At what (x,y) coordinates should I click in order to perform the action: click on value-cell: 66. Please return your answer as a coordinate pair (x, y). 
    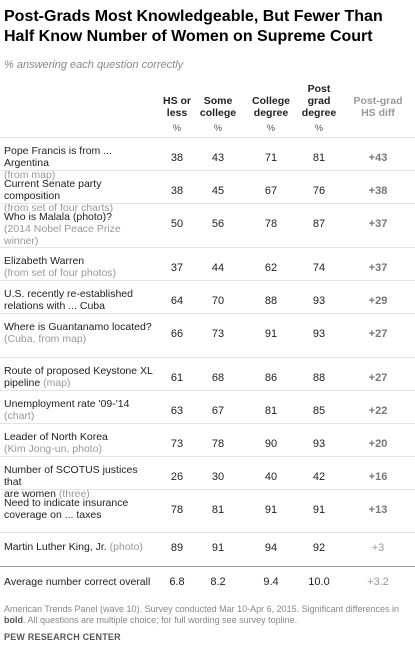
    Looking at the image, I should click on (177, 334).